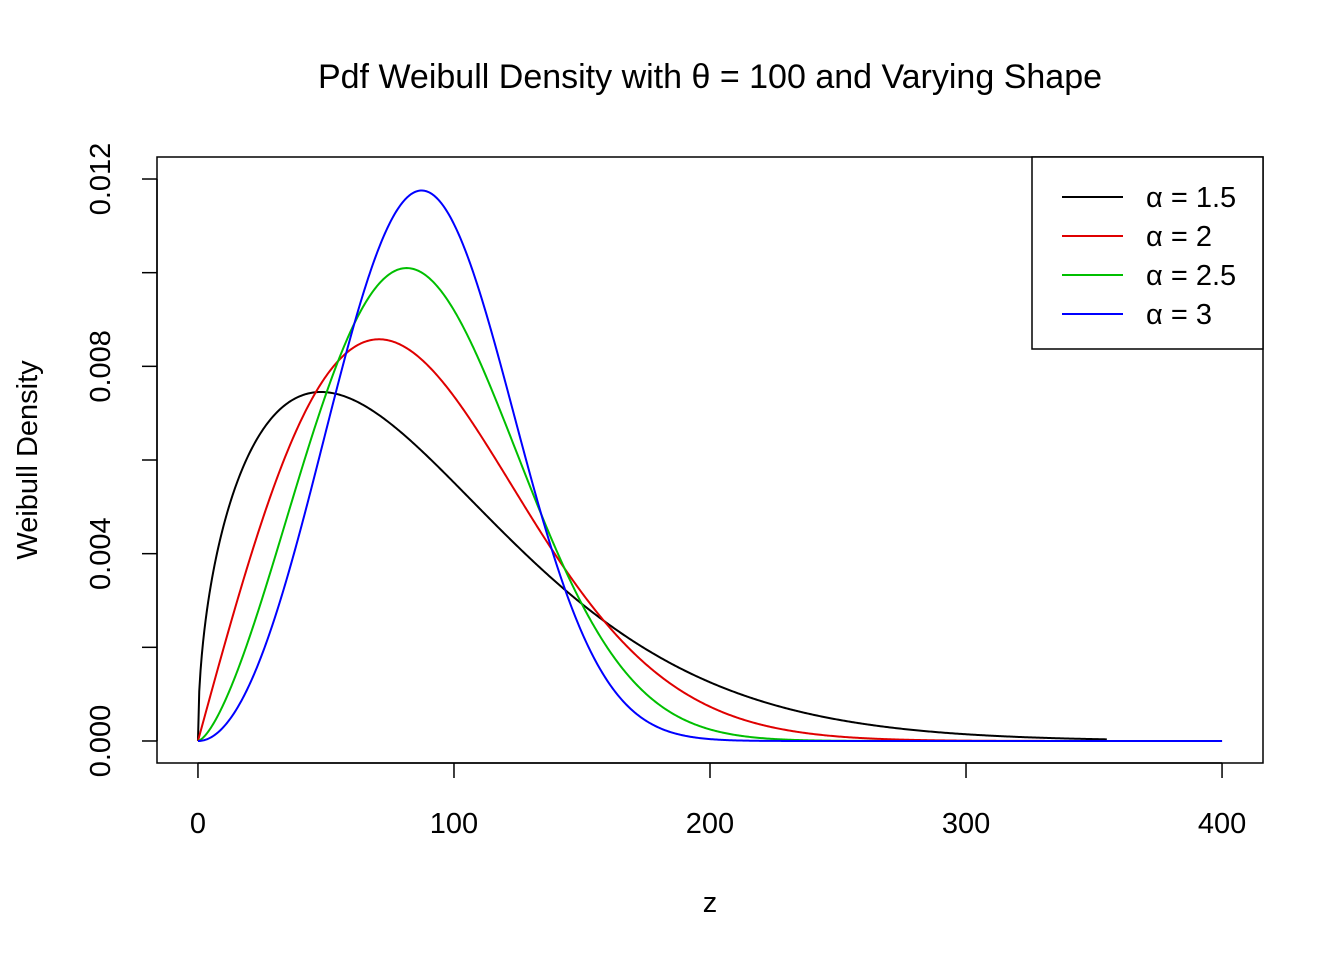 Image resolution: width=1344 pixels, height=960 pixels. I want to click on y-axis: 0.000 0.004 0.008 0.012, so click(121, 460).